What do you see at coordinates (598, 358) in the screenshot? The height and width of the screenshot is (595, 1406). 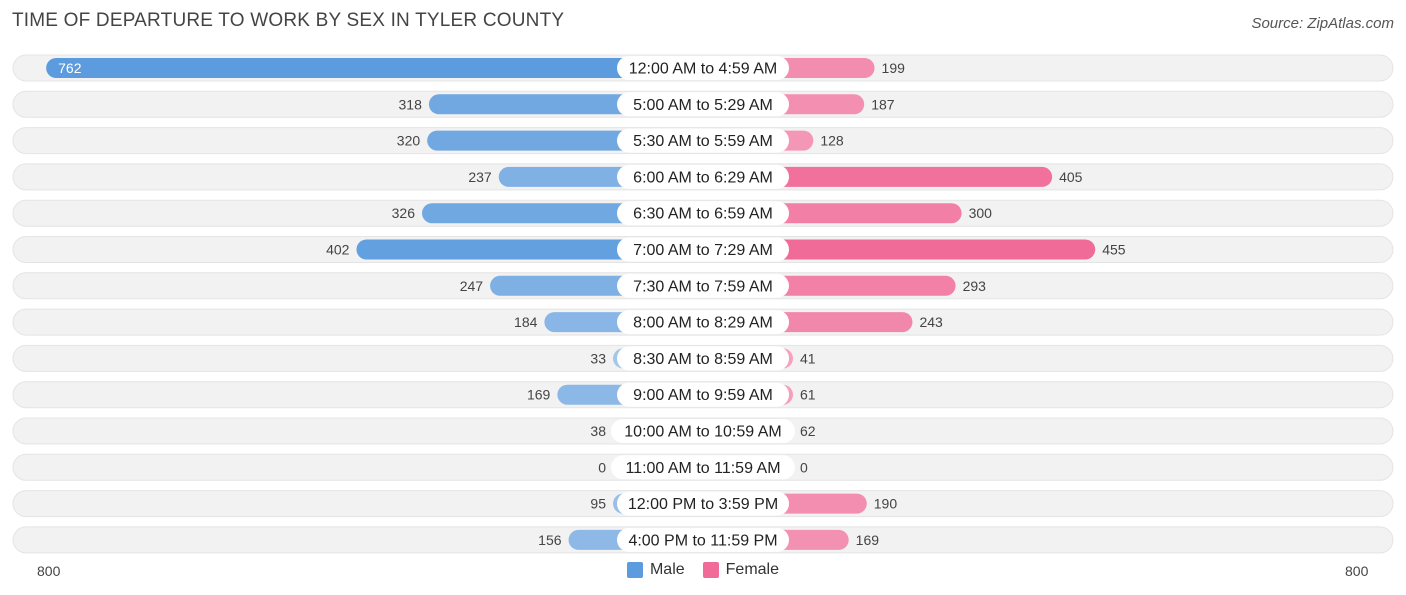 I see `value-label-male: 33` at bounding box center [598, 358].